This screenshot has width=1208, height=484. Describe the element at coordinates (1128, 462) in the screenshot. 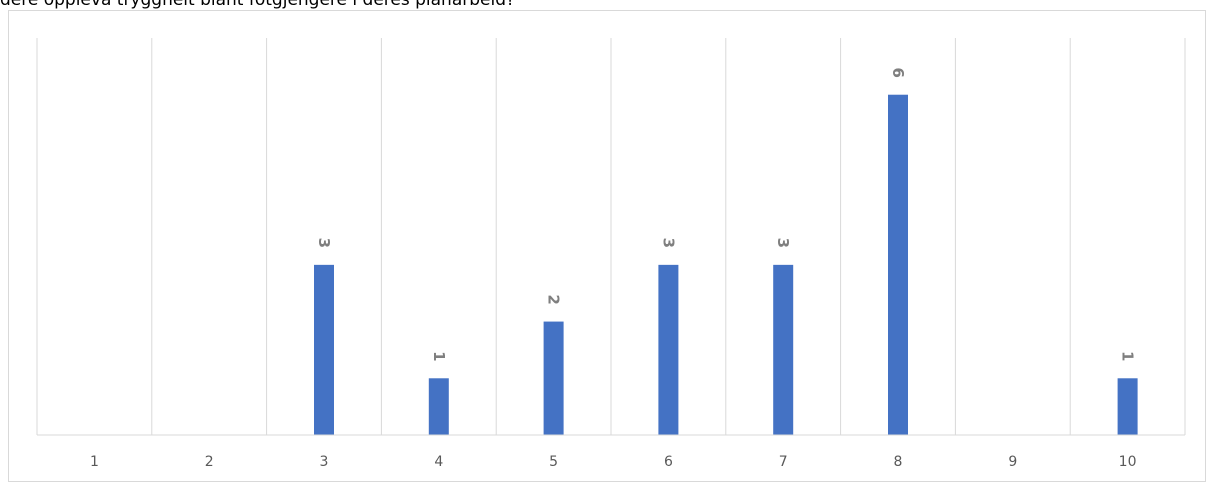

I see `tick-label-10: 10` at that location.